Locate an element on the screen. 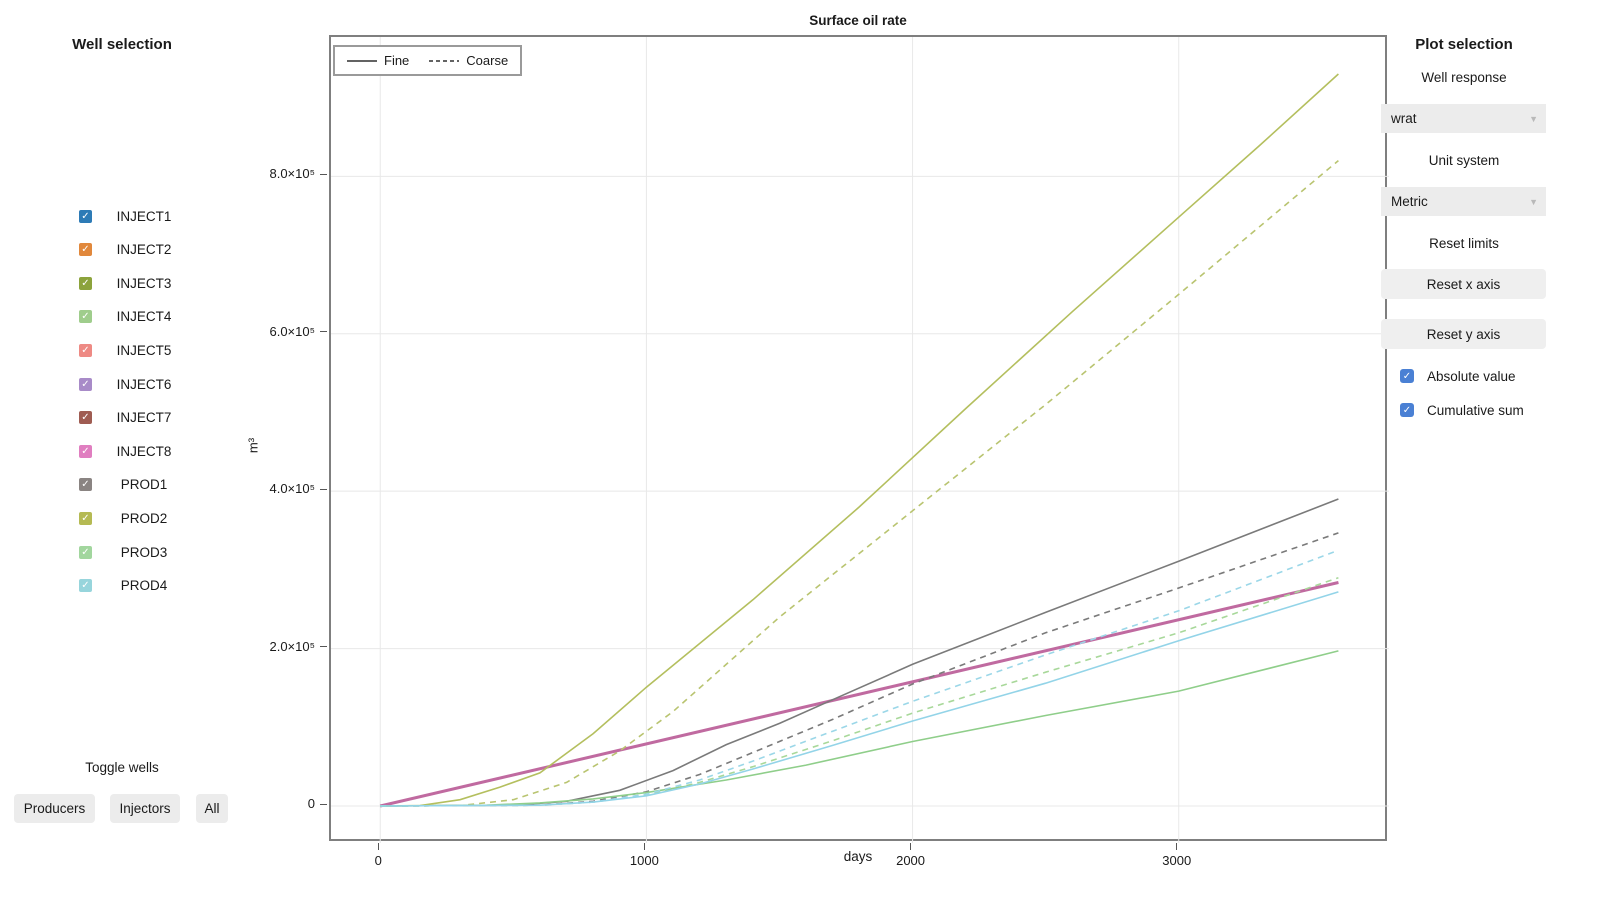 The width and height of the screenshot is (1600, 900). cumulative-sum-checkbox: ✓ is located at coordinates (1407, 410).